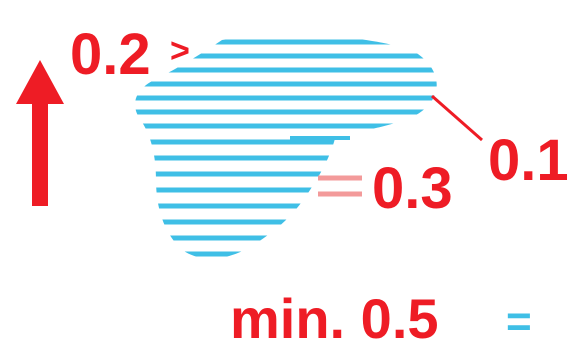  What do you see at coordinates (528, 160) in the screenshot?
I see `label-right-spacing: 0.1` at bounding box center [528, 160].